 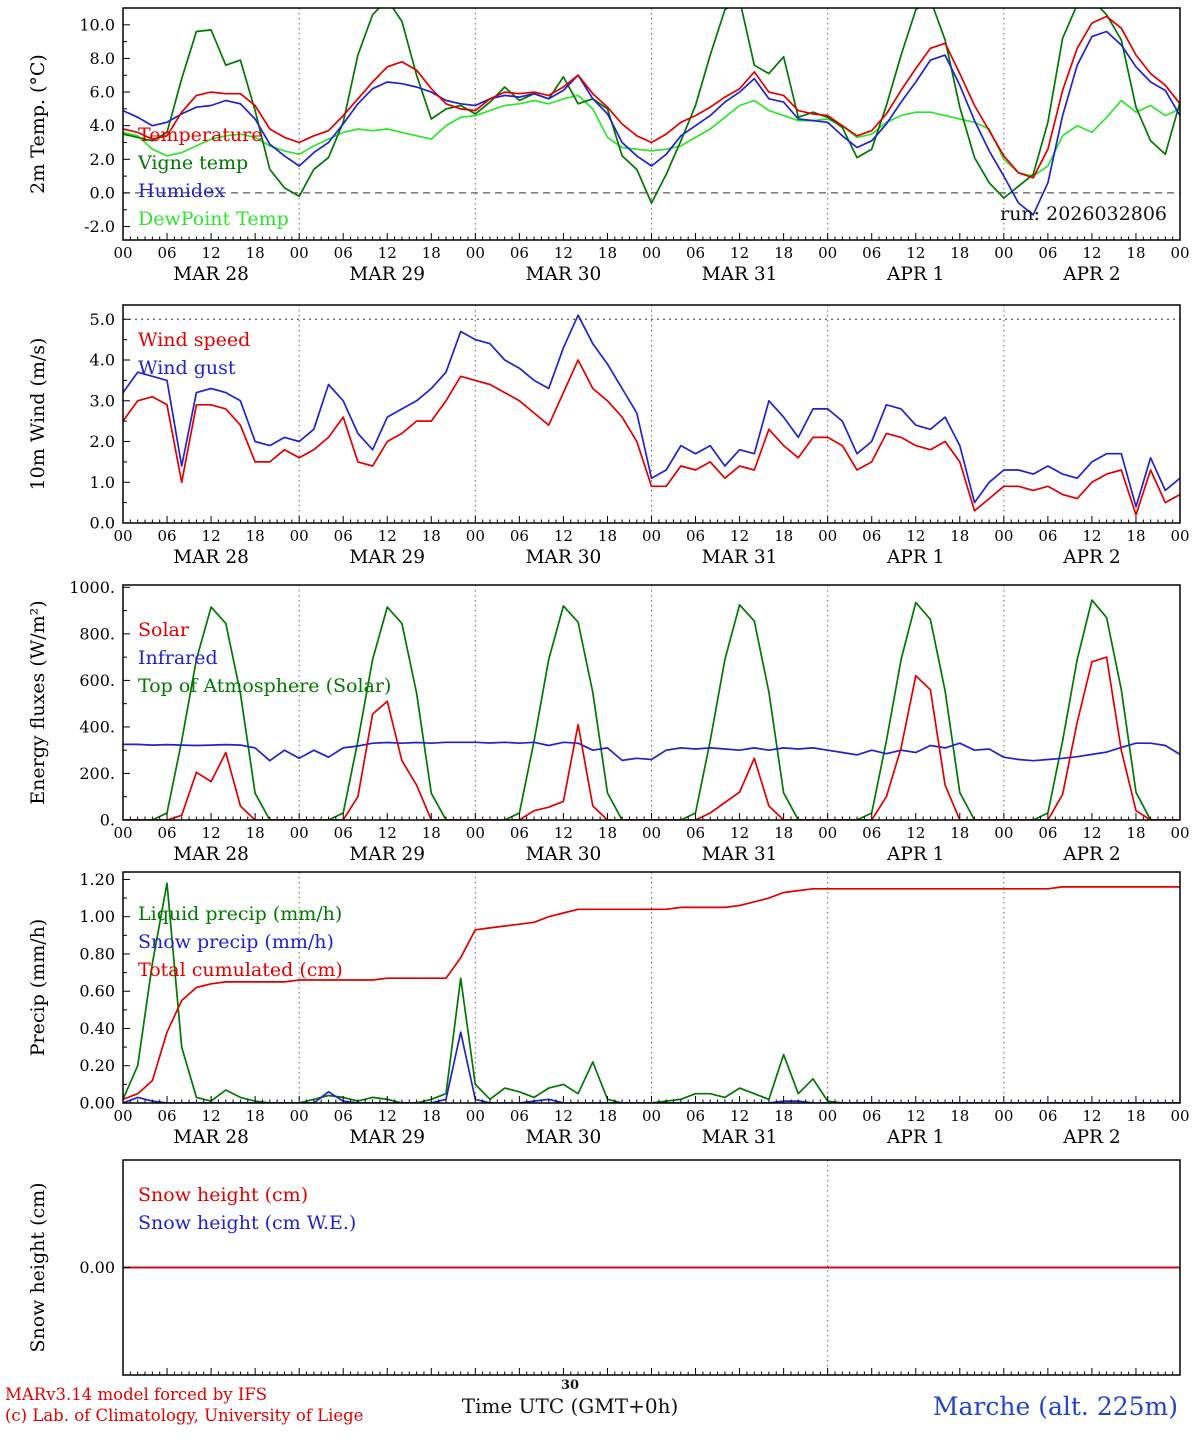 I want to click on y-tick-label: 600., so click(x=97, y=680).